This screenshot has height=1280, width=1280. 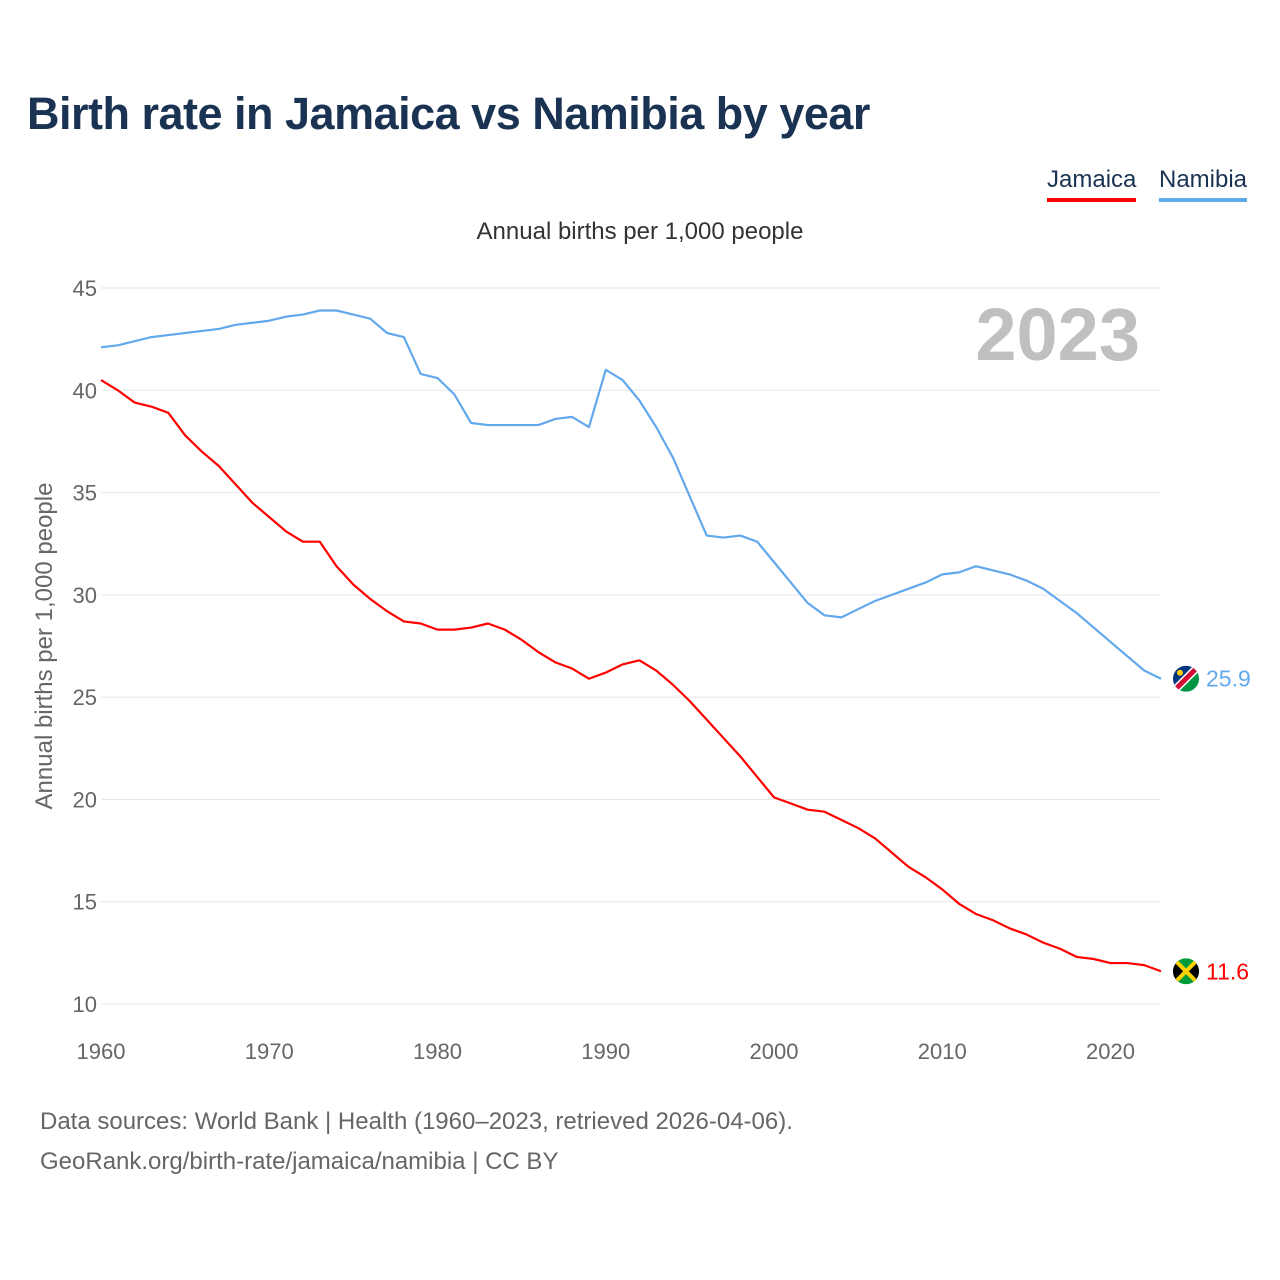 What do you see at coordinates (1092, 184) in the screenshot?
I see `legend-item-jamaica: Jamaica` at bounding box center [1092, 184].